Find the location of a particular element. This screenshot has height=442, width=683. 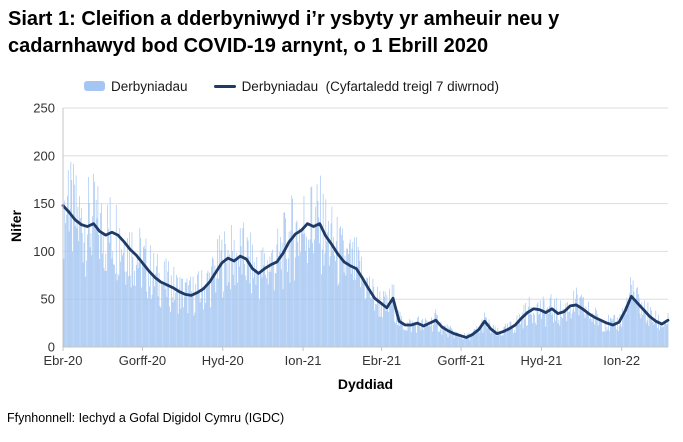

y-tick-label: 200 is located at coordinates (44, 155).